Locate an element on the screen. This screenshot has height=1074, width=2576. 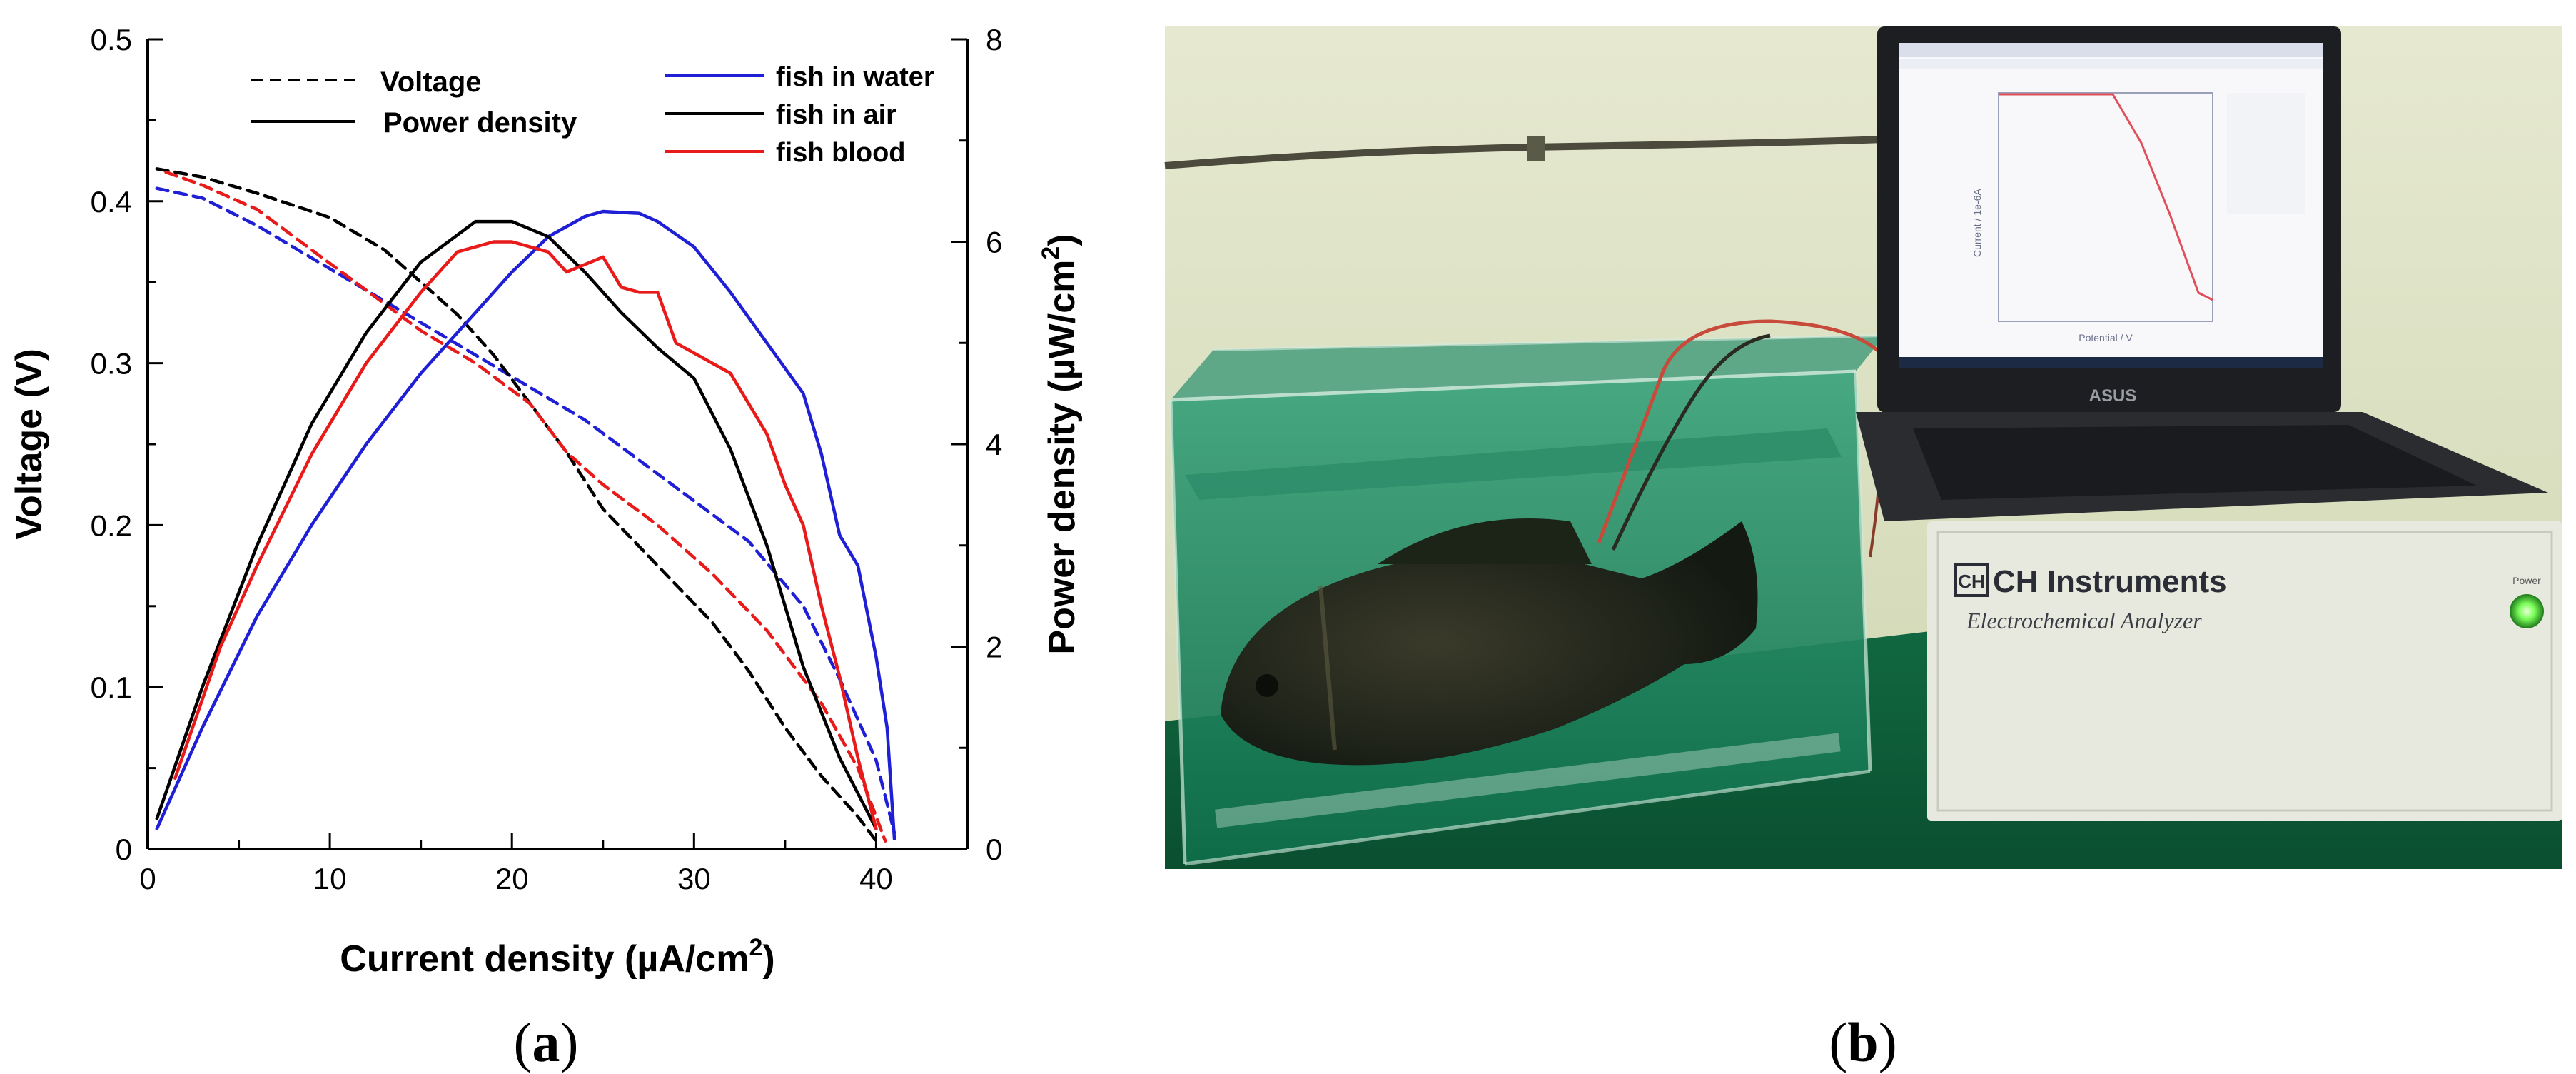
analyzer-brand: CH Instruments is located at coordinates (2110, 581).